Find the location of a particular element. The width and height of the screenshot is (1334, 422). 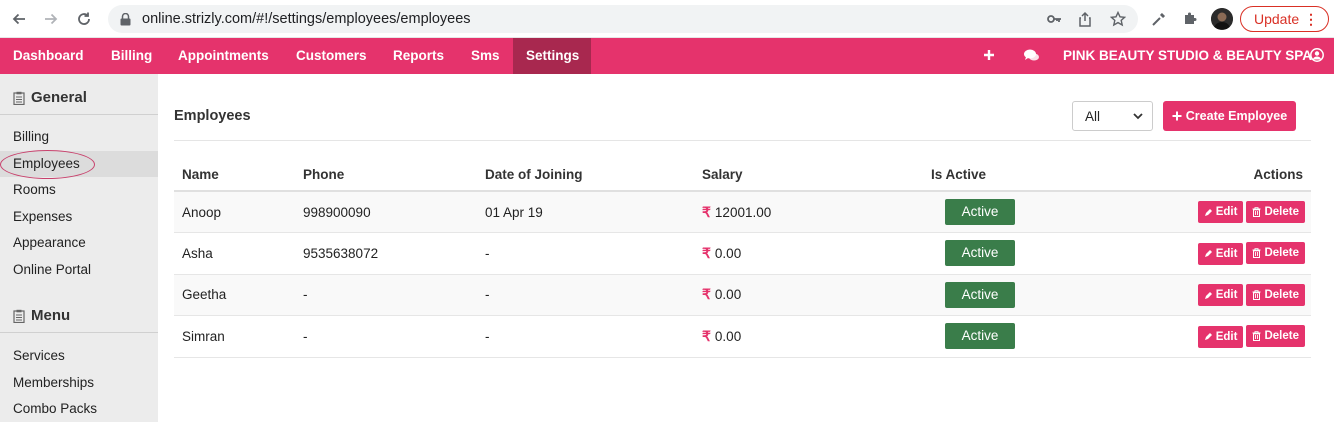

status-filter-select: All is located at coordinates (1112, 116).